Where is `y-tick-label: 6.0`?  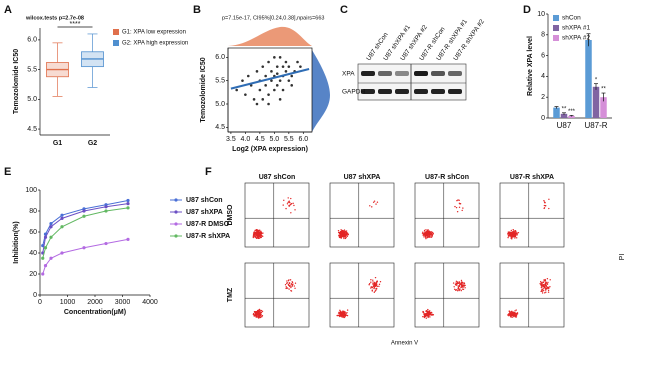 y-tick-label: 6.0 is located at coordinates (220, 57).